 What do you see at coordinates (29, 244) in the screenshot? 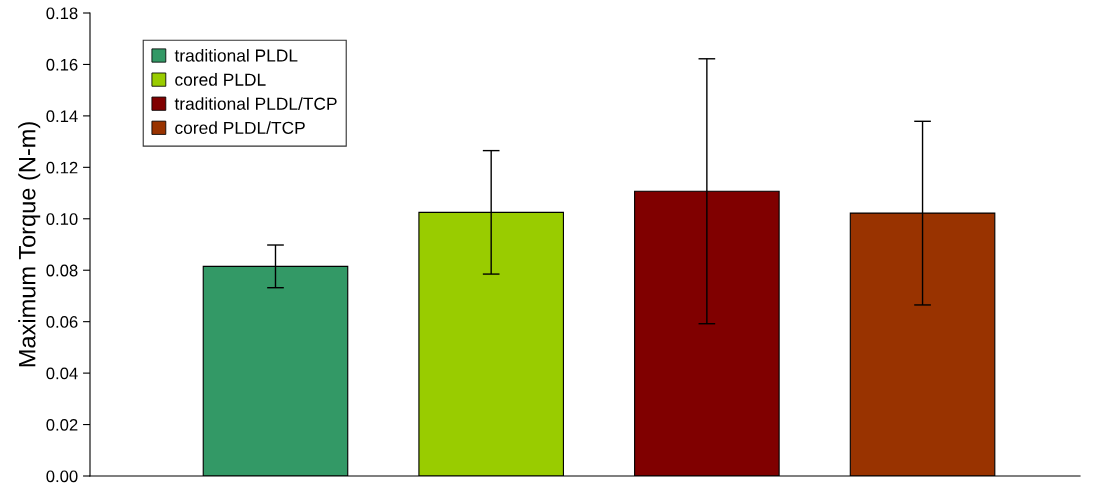
I see `y-axis-title: Maximum Torque (N-m)` at bounding box center [29, 244].